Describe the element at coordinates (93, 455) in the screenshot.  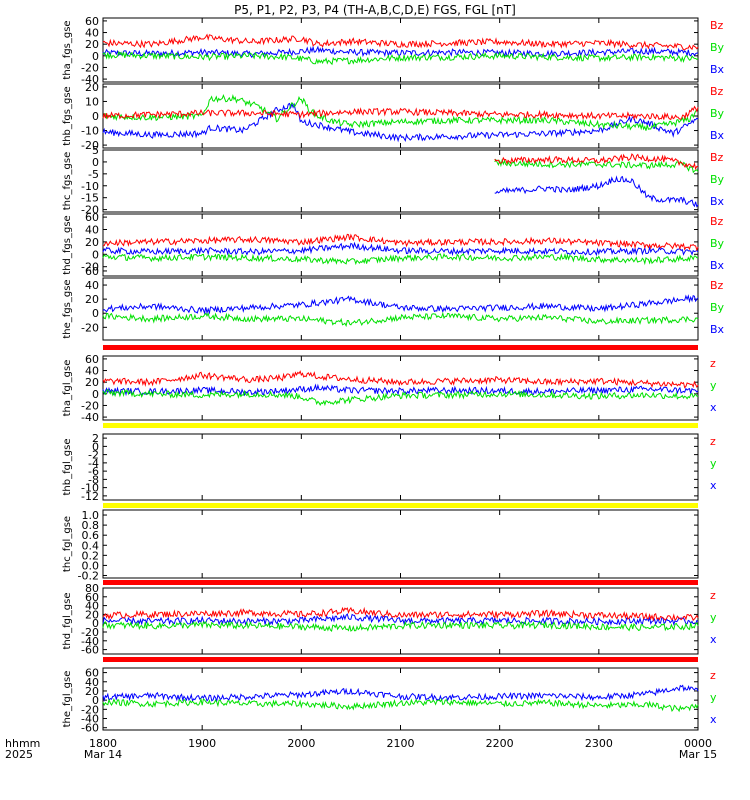
I see `y-tick-label: -2` at that location.